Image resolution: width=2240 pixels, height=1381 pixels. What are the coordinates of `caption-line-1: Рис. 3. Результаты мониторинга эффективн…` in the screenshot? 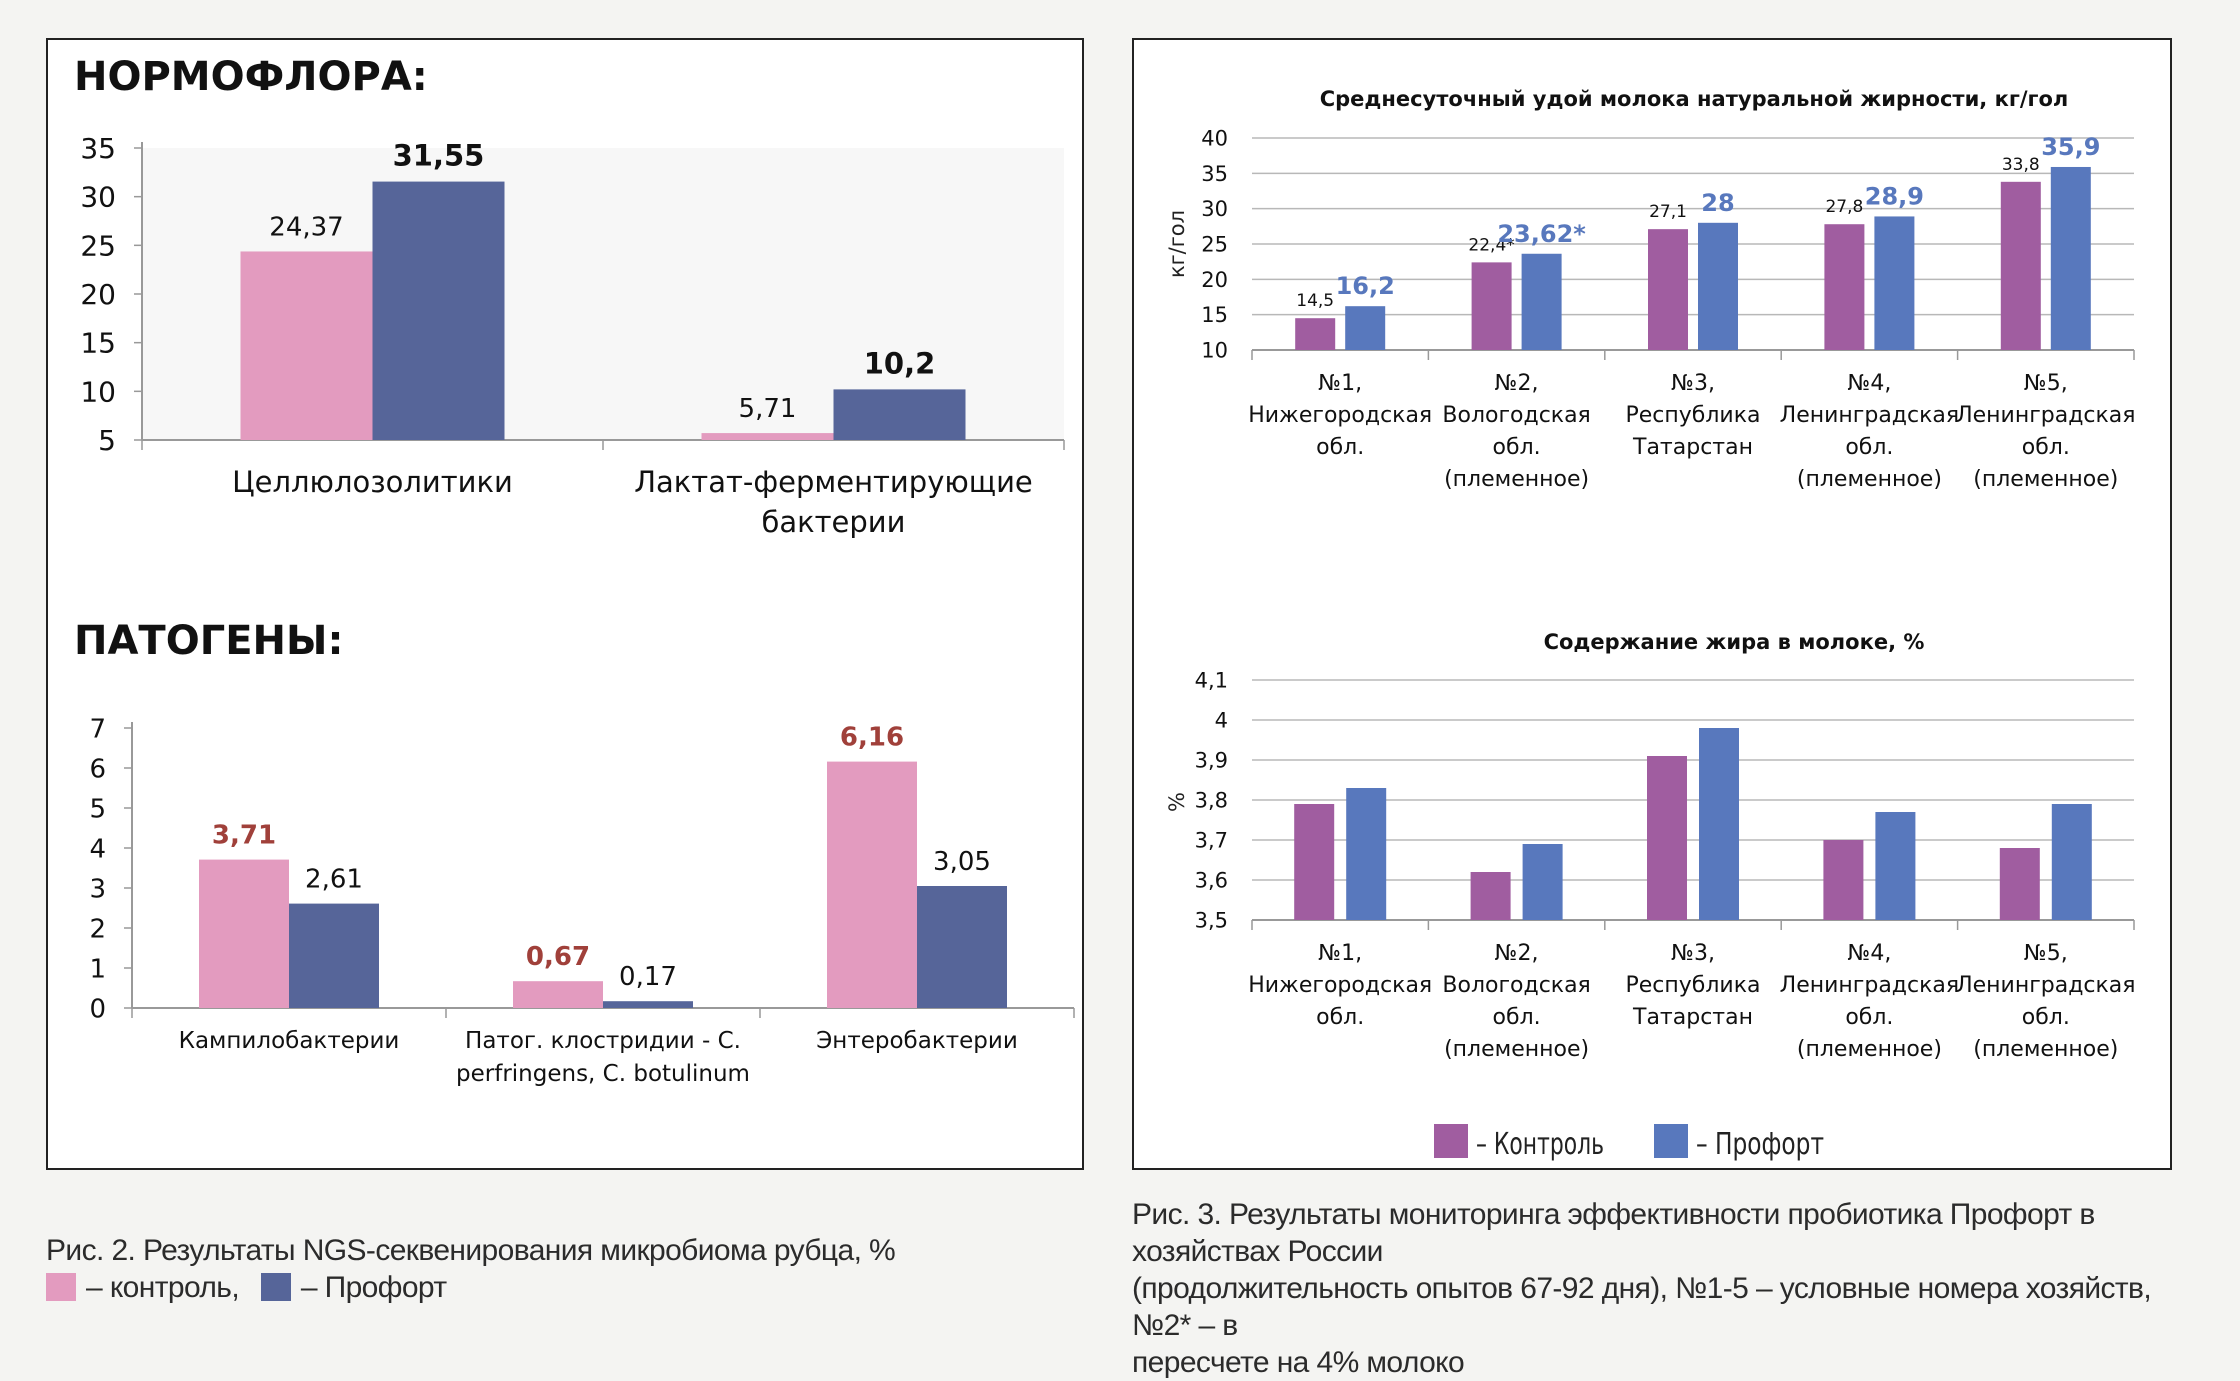 It's located at (1613, 1233).